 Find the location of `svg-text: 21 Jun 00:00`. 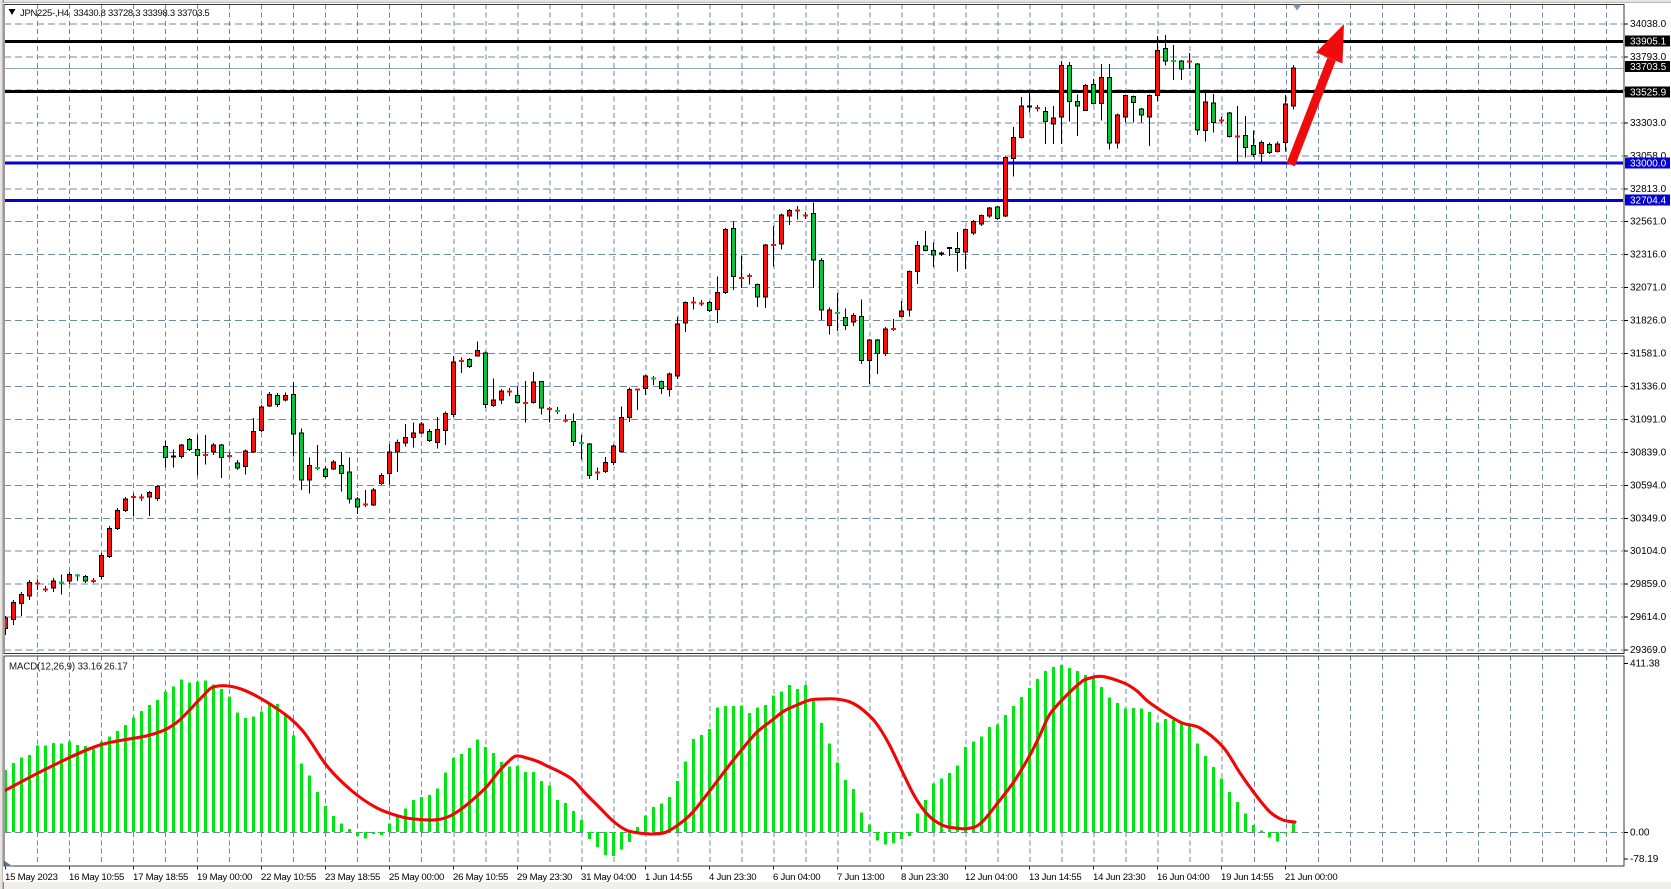

svg-text: 21 Jun 00:00 is located at coordinates (1311, 877).